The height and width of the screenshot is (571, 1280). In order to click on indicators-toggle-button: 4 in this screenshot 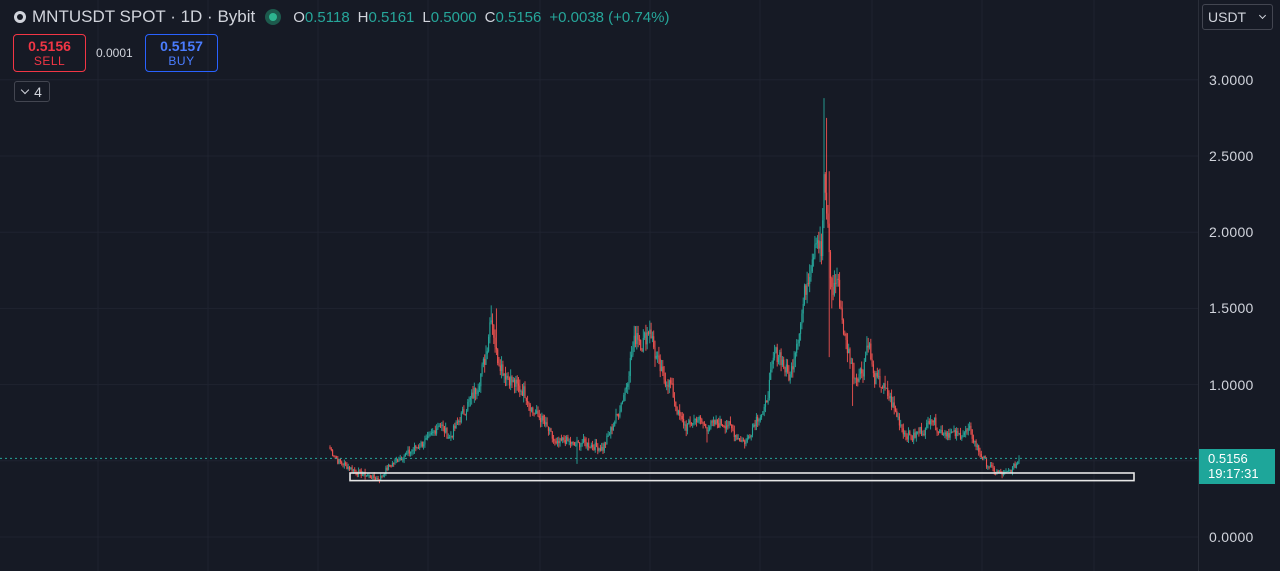, I will do `click(32, 91)`.